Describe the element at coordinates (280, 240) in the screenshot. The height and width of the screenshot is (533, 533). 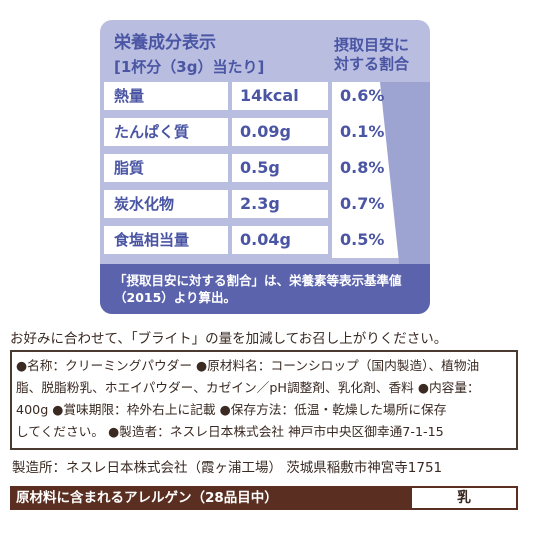
I see `nutrient-value: 0.04g` at that location.